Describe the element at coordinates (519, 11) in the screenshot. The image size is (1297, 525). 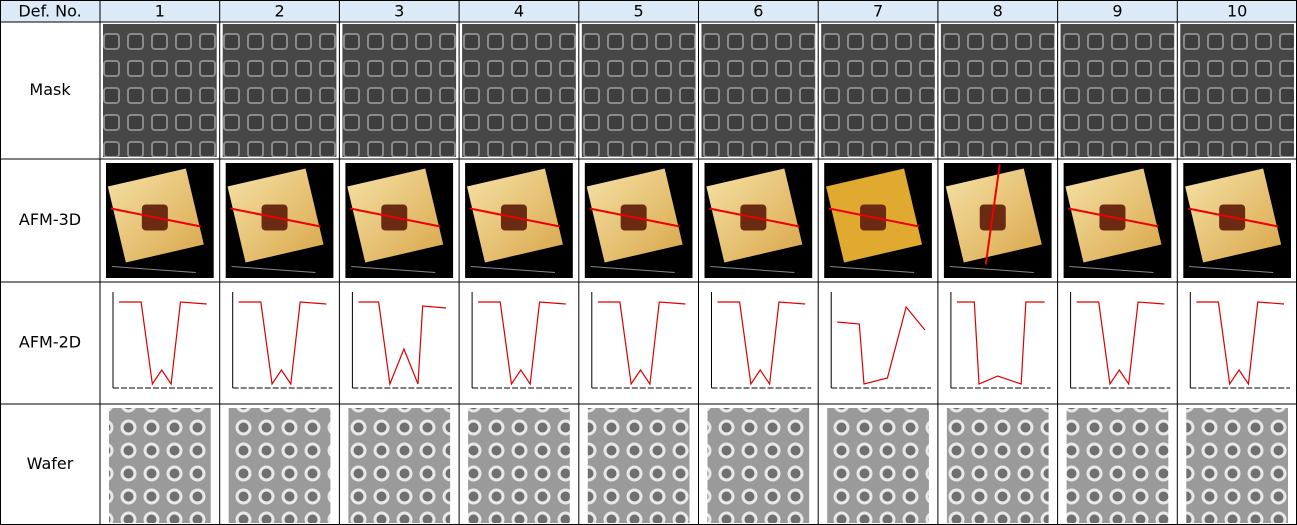
I see `header-cell: 4` at that location.